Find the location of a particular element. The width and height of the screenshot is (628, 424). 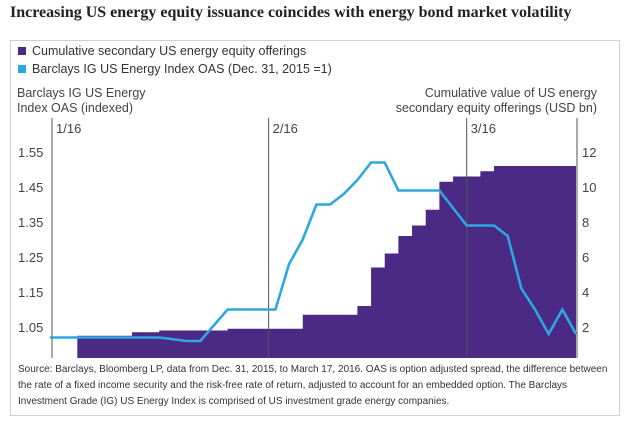

y-right-tick-label: 4 is located at coordinates (585, 292).